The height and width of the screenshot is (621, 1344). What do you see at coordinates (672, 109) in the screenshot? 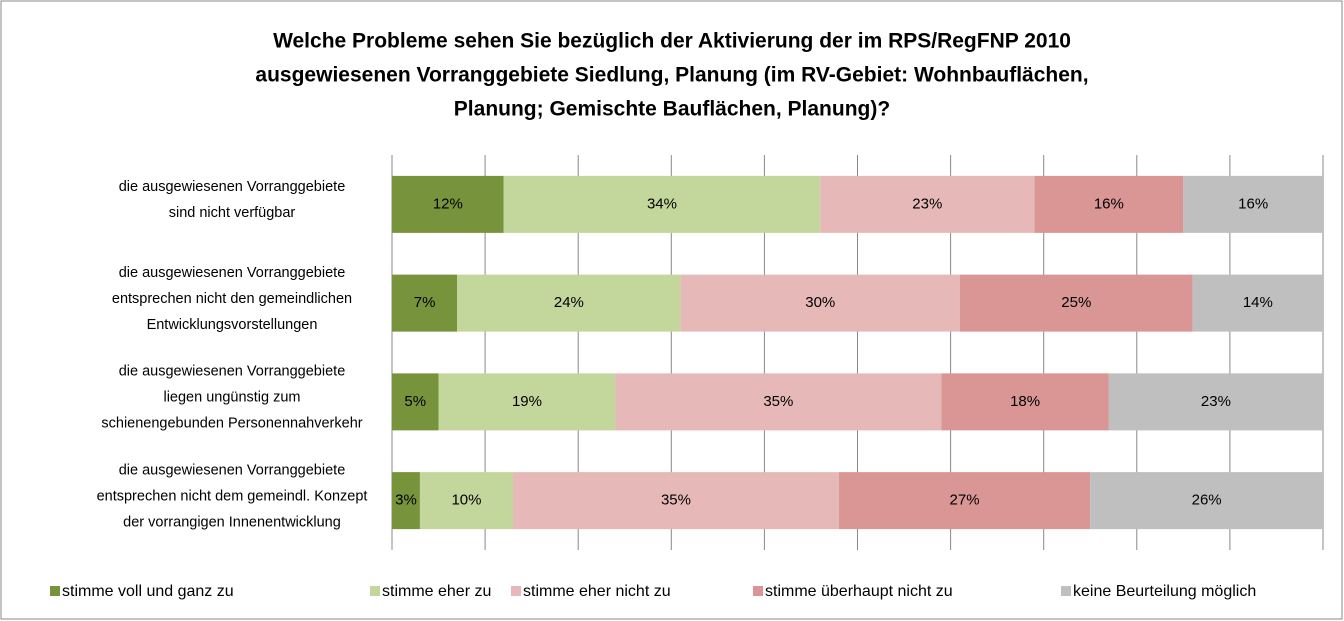
I see `chart-title: Planung; Gemischte Bauflächen, Planung)?` at bounding box center [672, 109].